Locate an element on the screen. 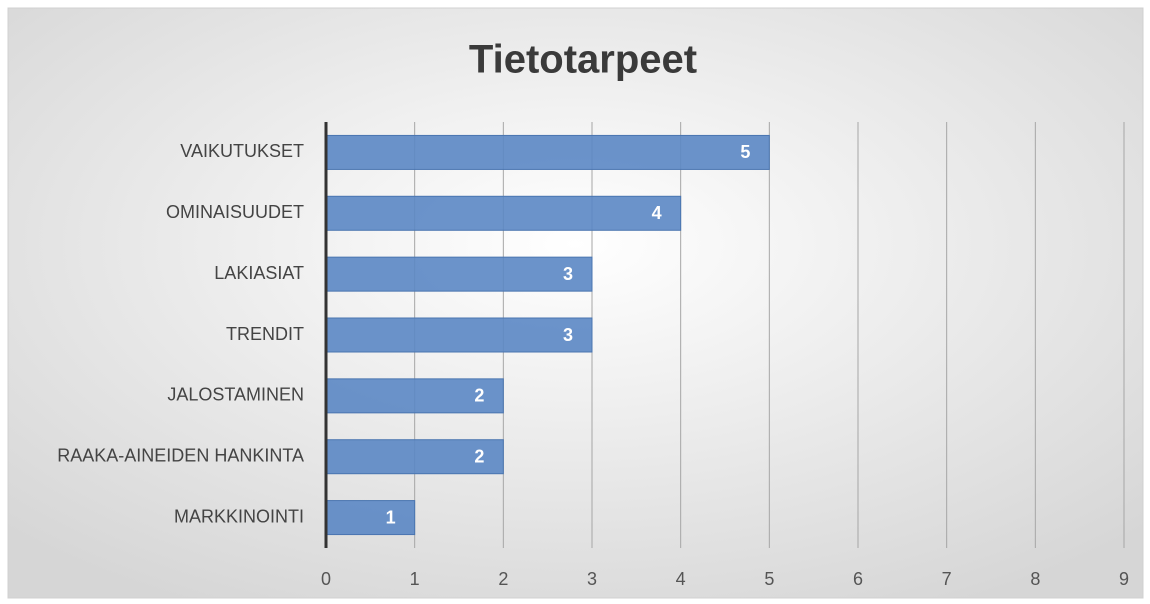 The image size is (1150, 604). y-tick-label: OMINAISUUDET is located at coordinates (235, 212).